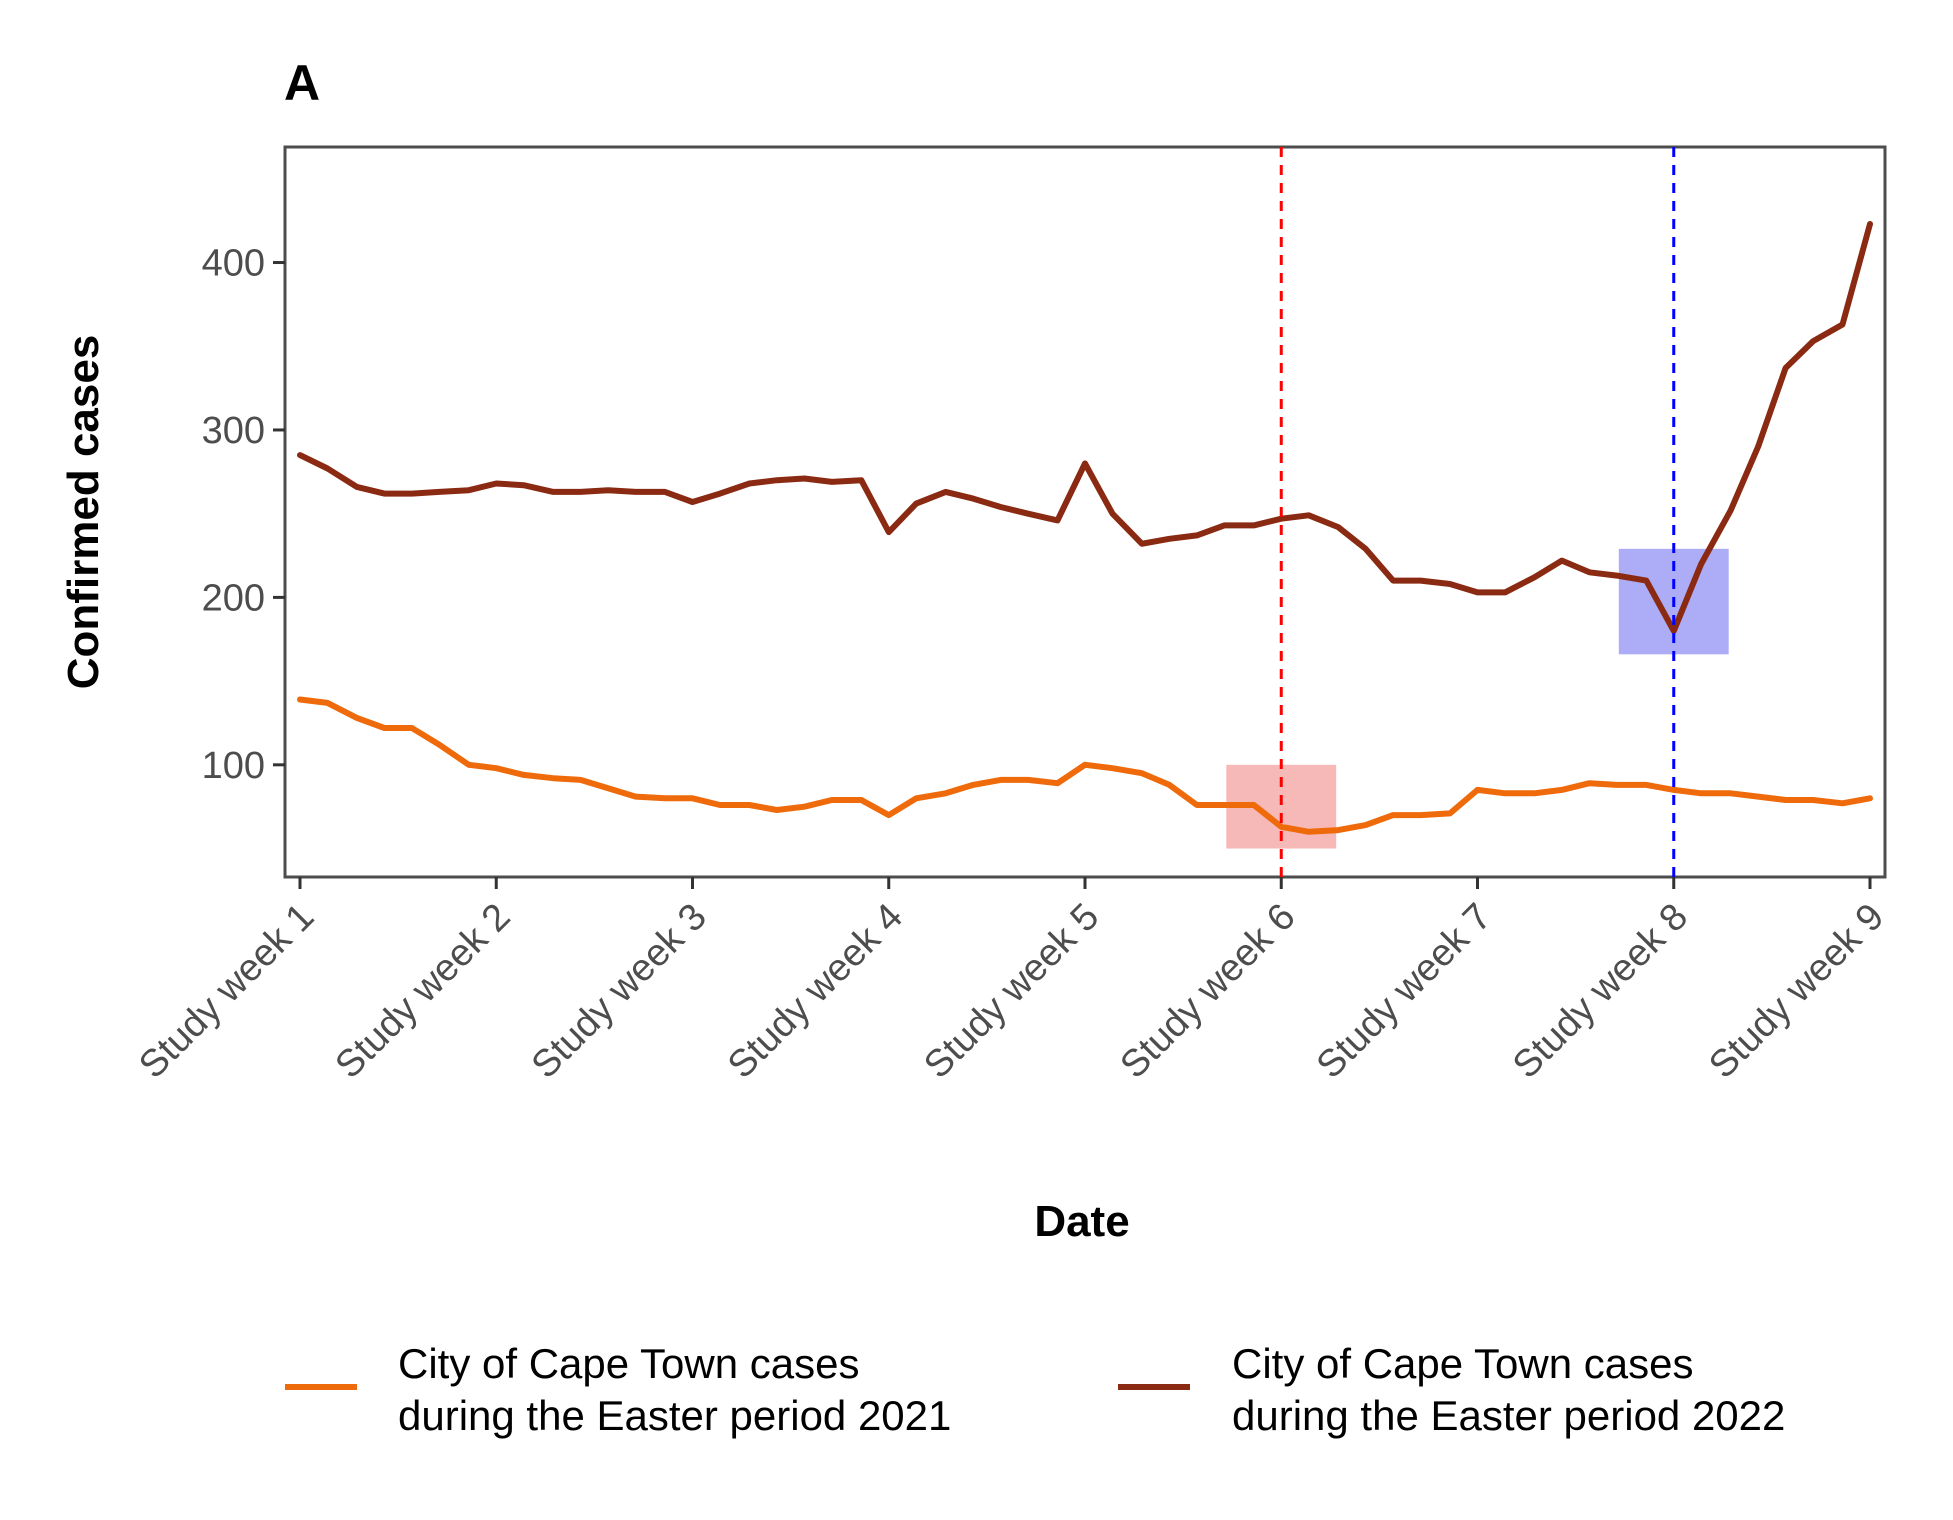  Describe the element at coordinates (1477, 512) in the screenshot. I see `reference-lines` at that location.